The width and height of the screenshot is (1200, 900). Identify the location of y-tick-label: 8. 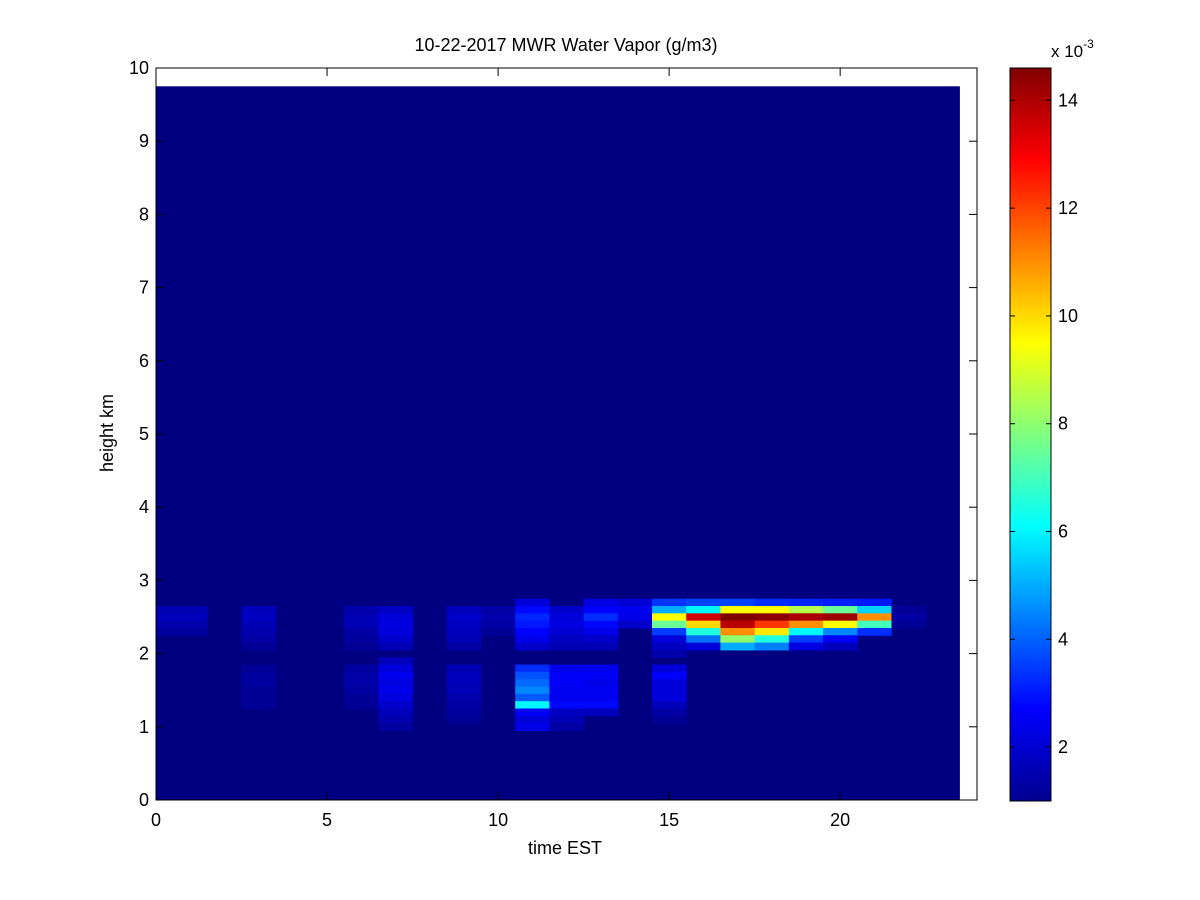
(144, 214).